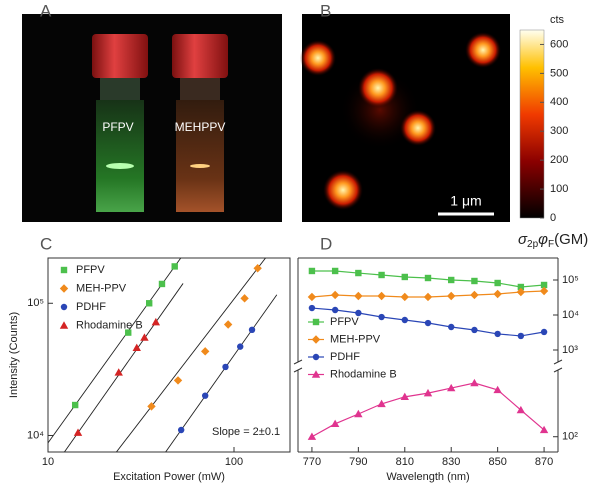  I want to click on x-tick-label: 790, so click(358, 462).